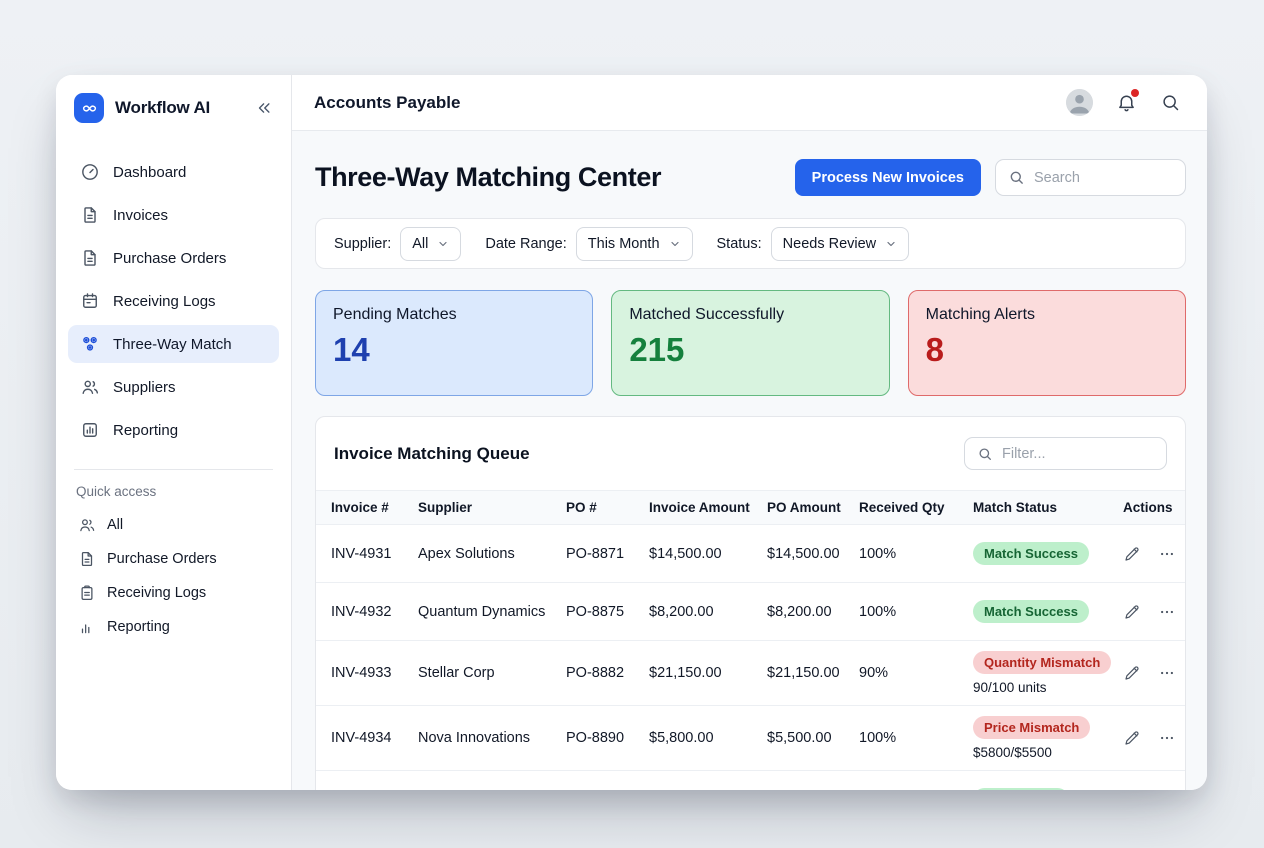  I want to click on queue-title: Invoice Matching Queue, so click(432, 453).